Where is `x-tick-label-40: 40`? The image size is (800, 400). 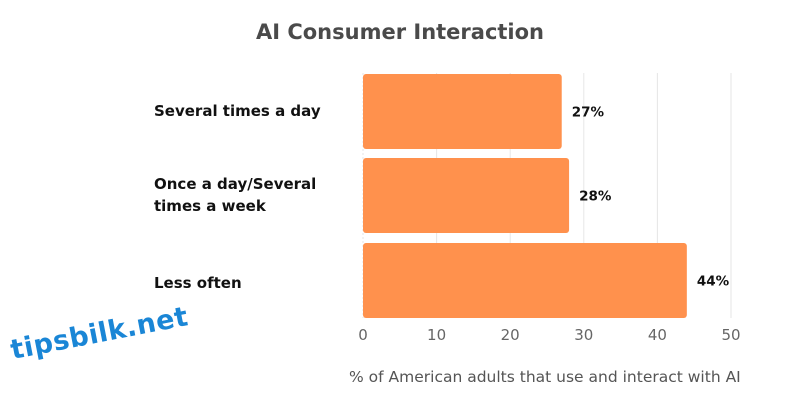 x-tick-label-40: 40 is located at coordinates (657, 335).